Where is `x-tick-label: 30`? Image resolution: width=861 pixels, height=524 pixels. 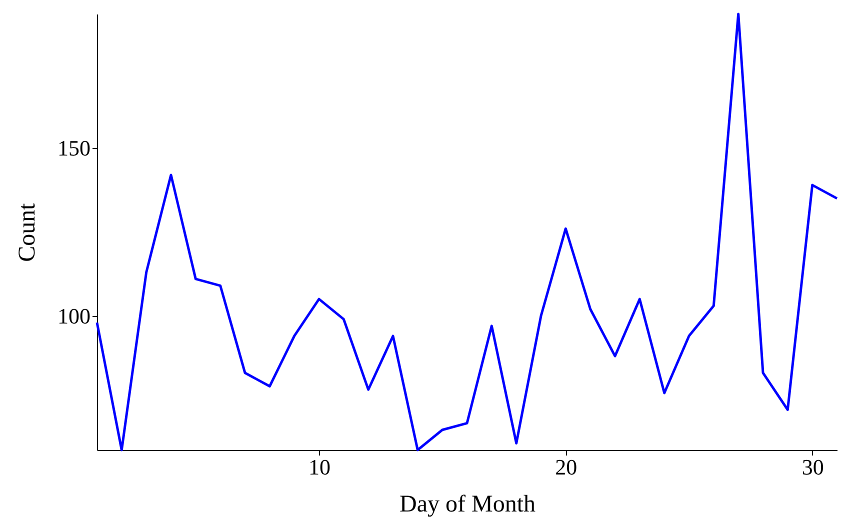 x-tick-label: 30 is located at coordinates (813, 467).